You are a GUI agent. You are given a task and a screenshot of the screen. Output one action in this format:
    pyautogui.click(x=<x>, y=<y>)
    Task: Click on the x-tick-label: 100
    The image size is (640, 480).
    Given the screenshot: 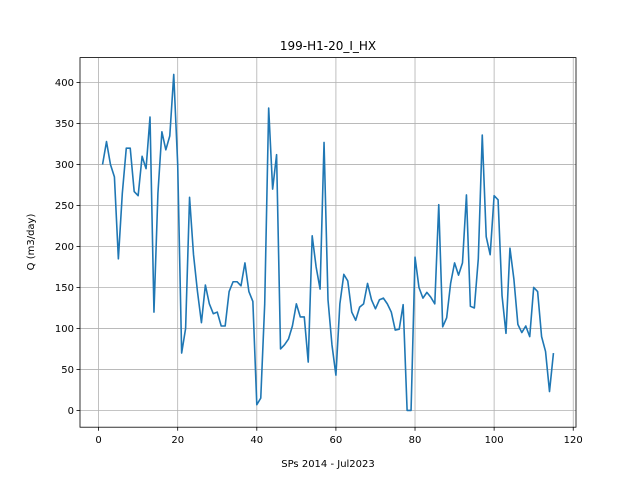 What is the action you would take?
    pyautogui.click(x=494, y=440)
    